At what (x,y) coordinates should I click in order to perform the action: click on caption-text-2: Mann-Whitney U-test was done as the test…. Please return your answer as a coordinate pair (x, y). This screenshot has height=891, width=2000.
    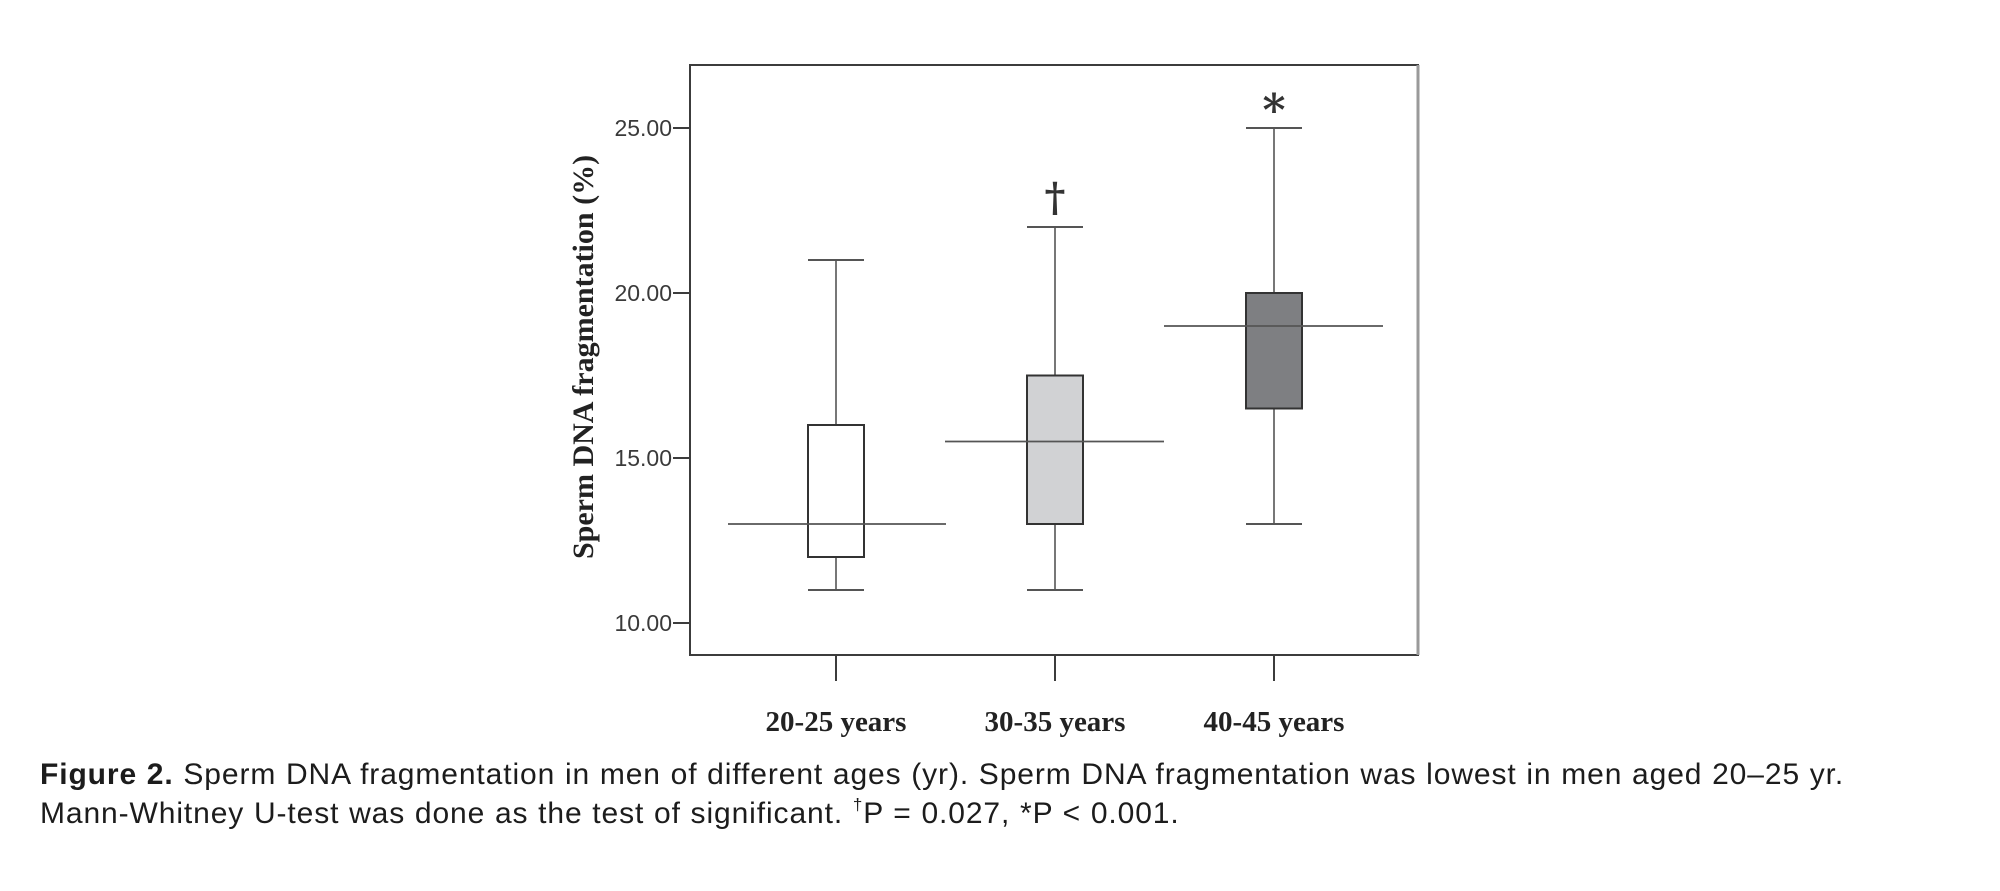
    Looking at the image, I should click on (446, 813).